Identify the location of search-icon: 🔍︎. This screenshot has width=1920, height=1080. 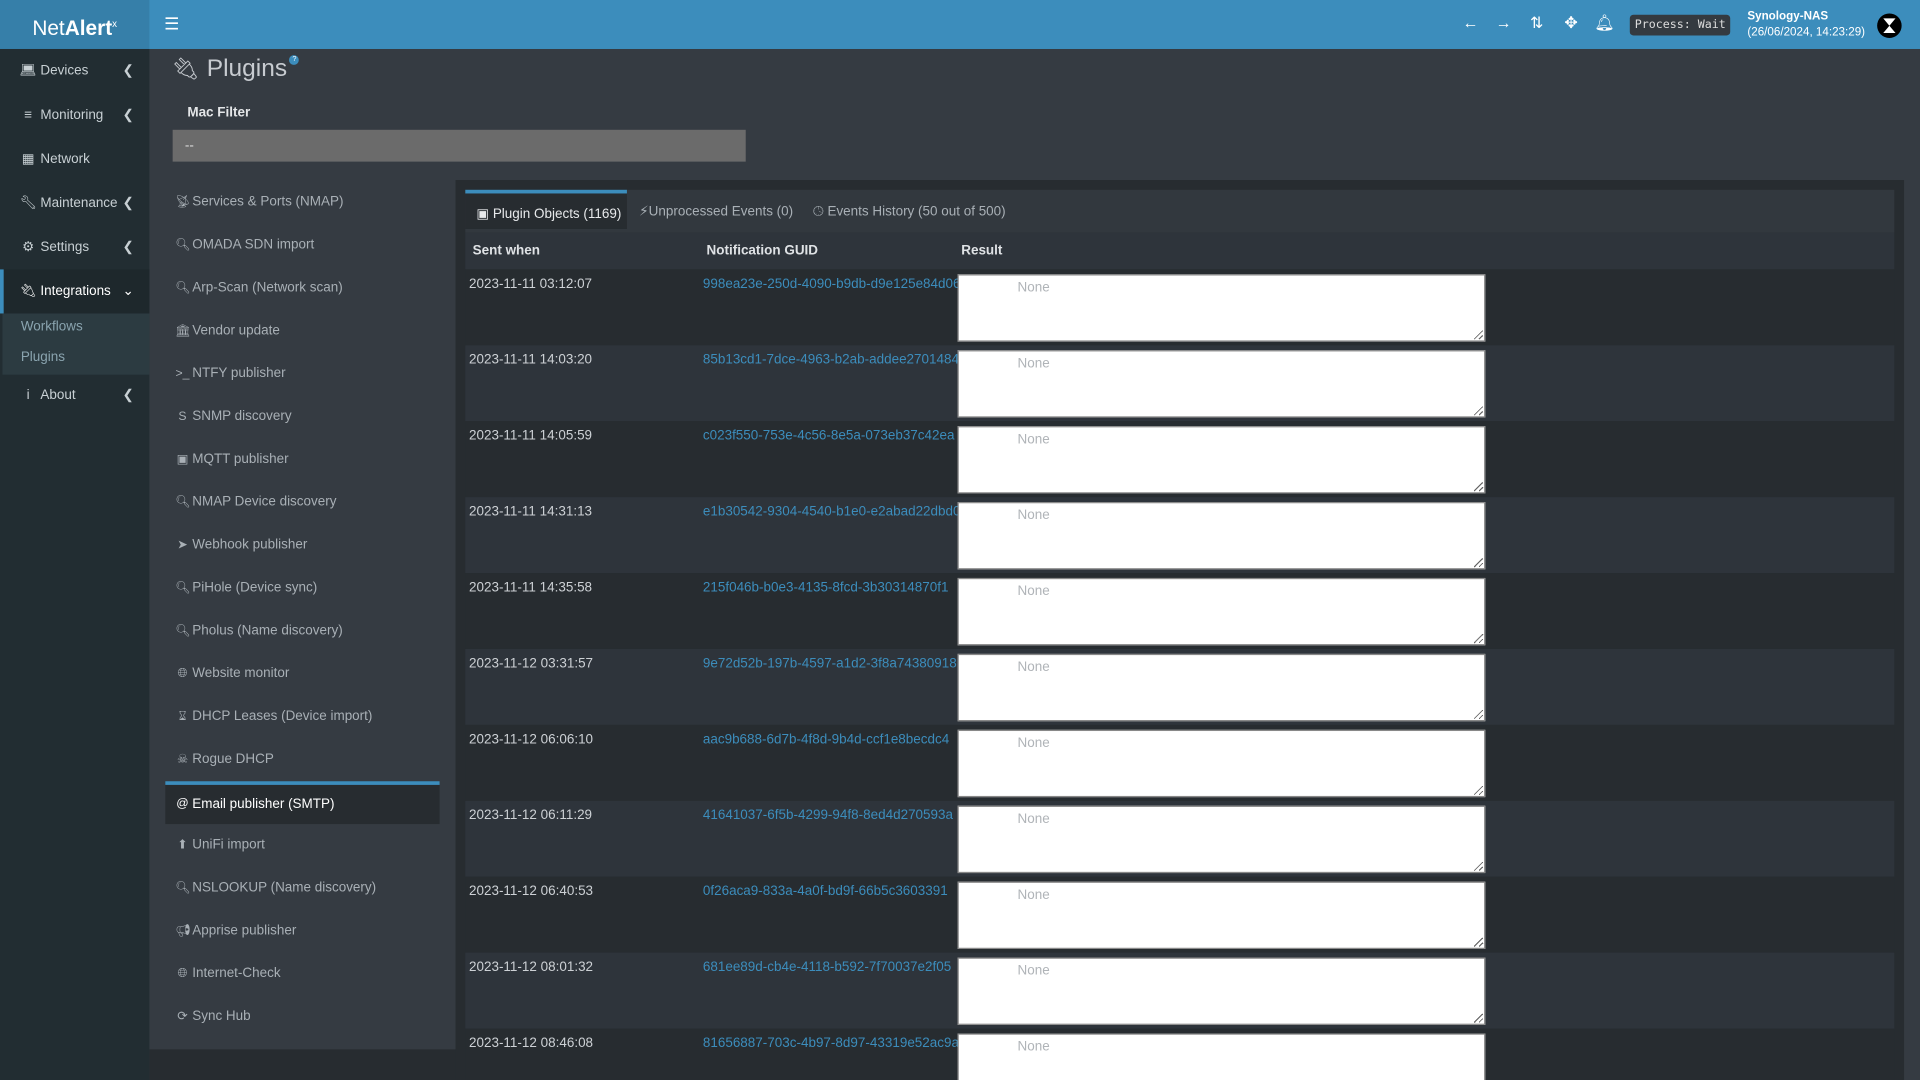
(183, 245).